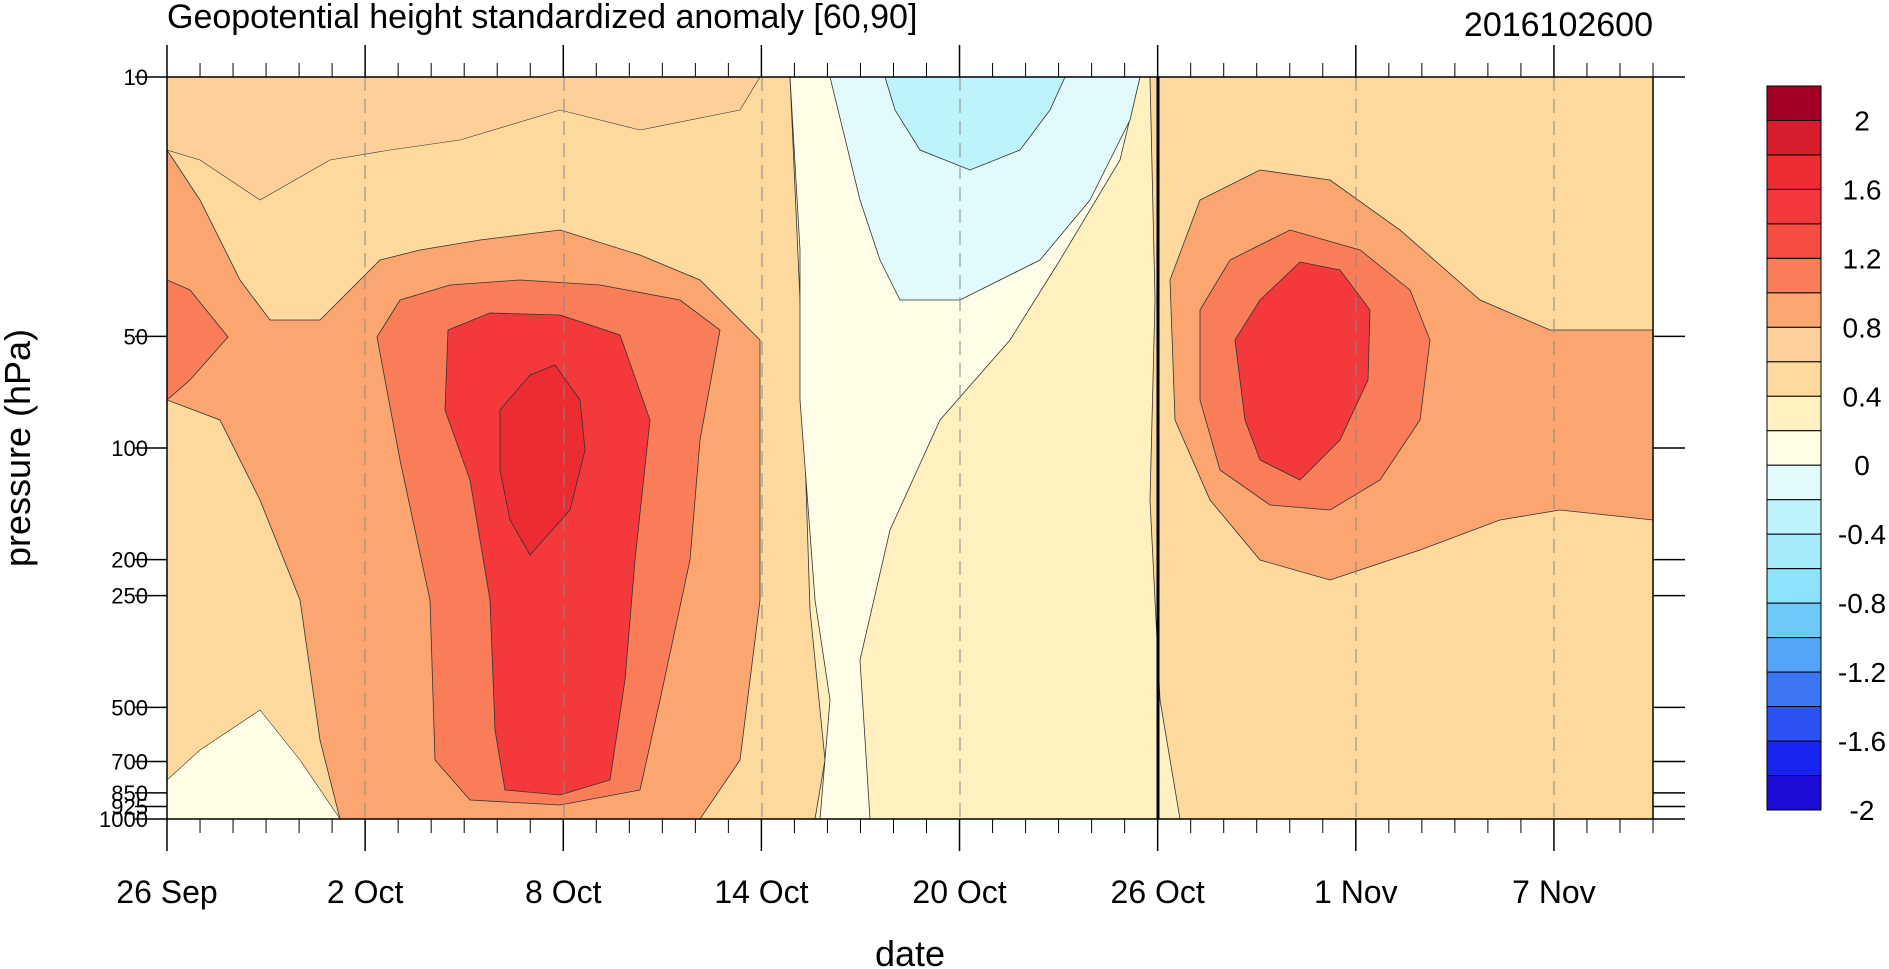  I want to click on colorbar-label: 0, so click(1862, 465).